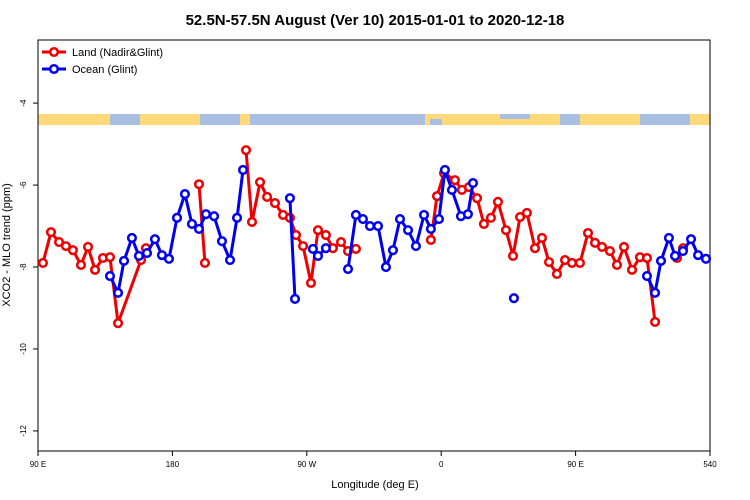 This screenshot has height=500, width=750. Describe the element at coordinates (23, 185) in the screenshot. I see `y-tick-label: -6` at that location.